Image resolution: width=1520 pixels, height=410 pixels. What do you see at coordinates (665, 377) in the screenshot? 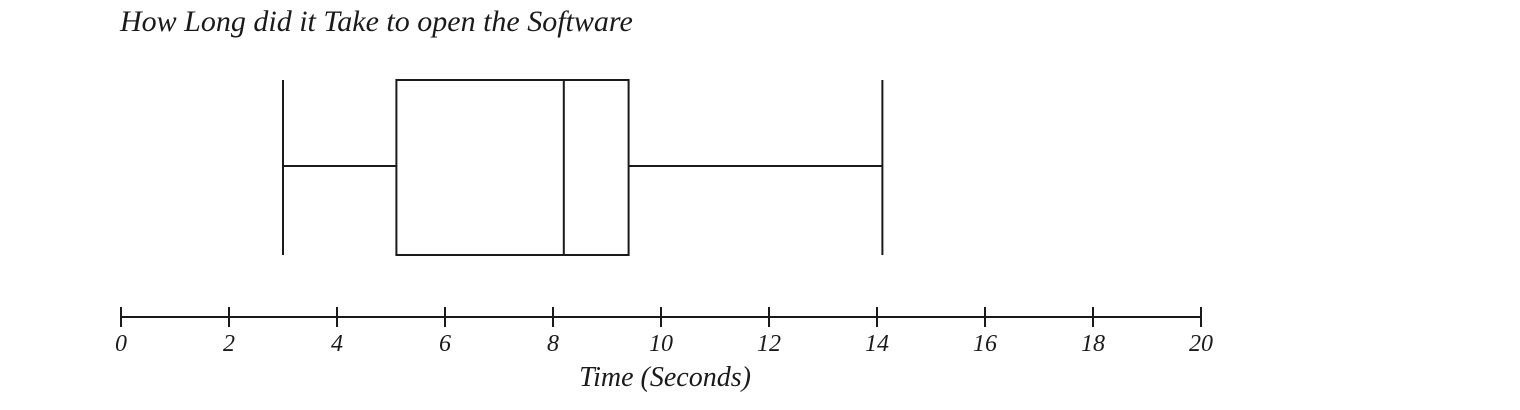
I see `x-axis-title: Time (Seconds)` at bounding box center [665, 377].